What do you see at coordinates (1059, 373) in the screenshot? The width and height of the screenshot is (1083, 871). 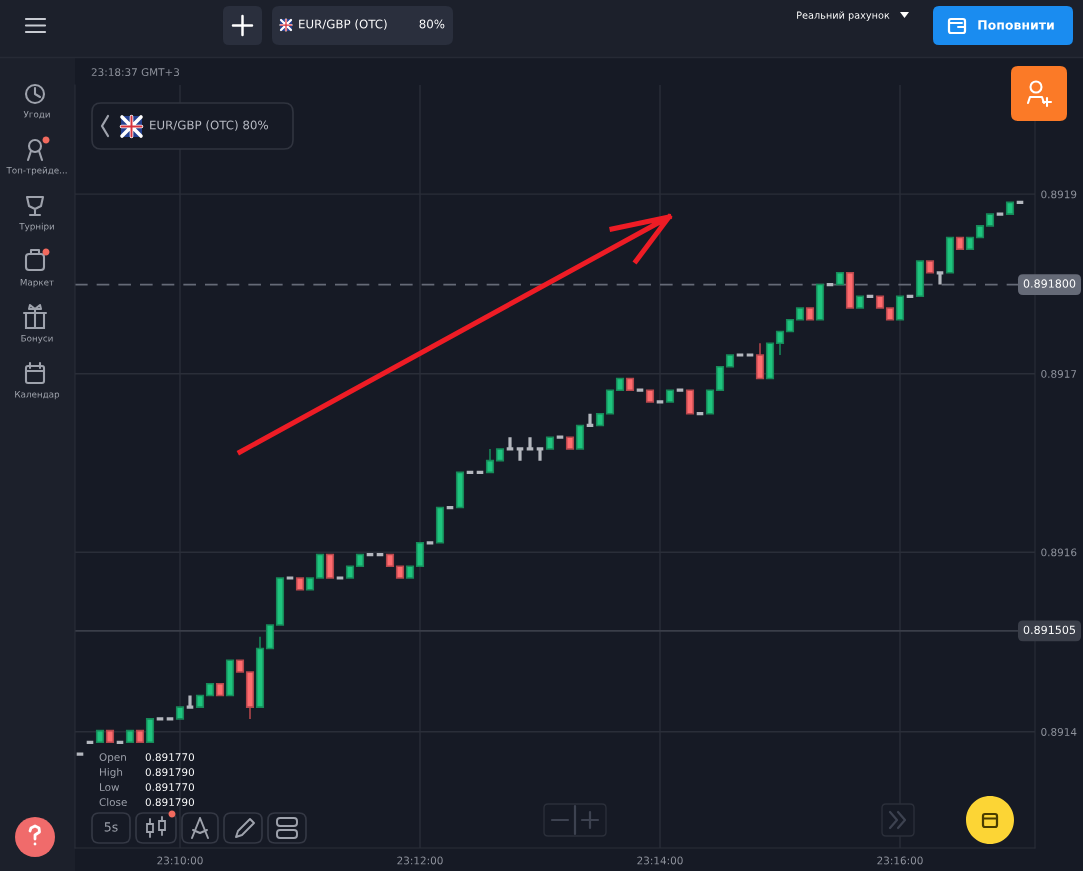 I see `y-tick-label: 0.8917` at bounding box center [1059, 373].